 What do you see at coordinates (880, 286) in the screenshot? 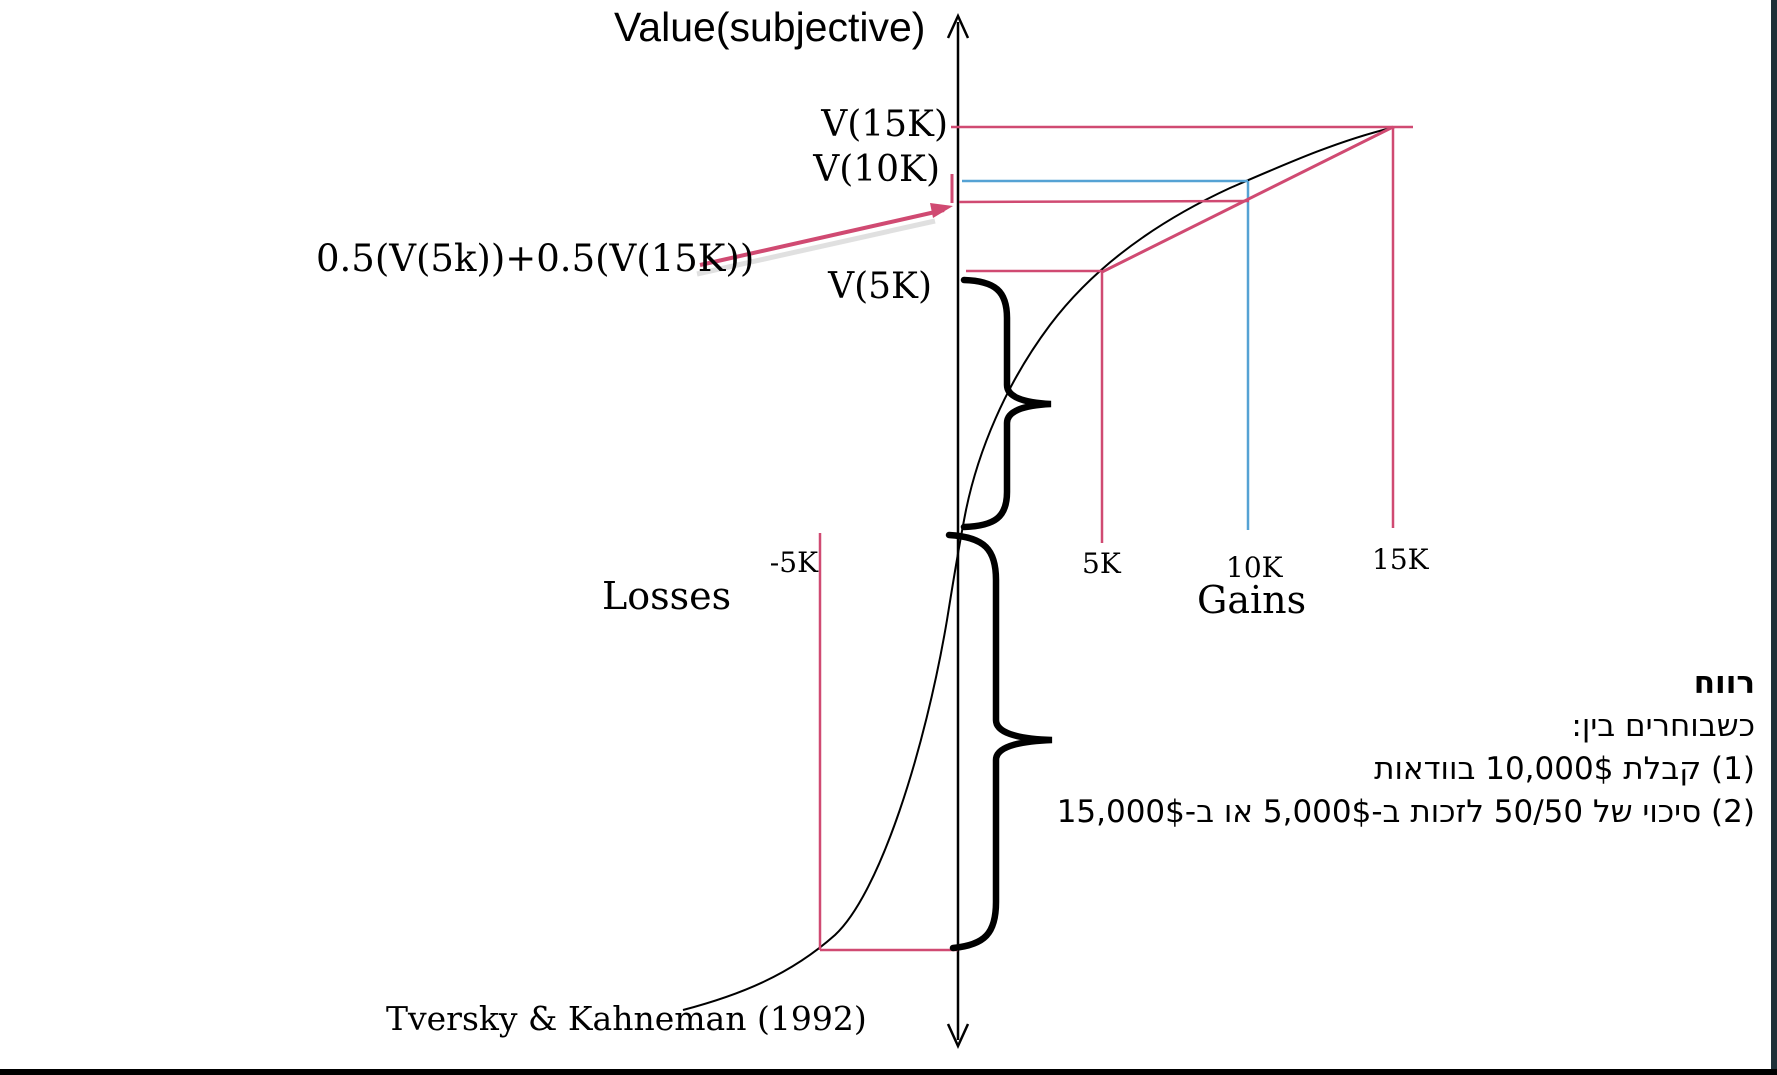
I see `v5k-label: V(5K)` at bounding box center [880, 286].